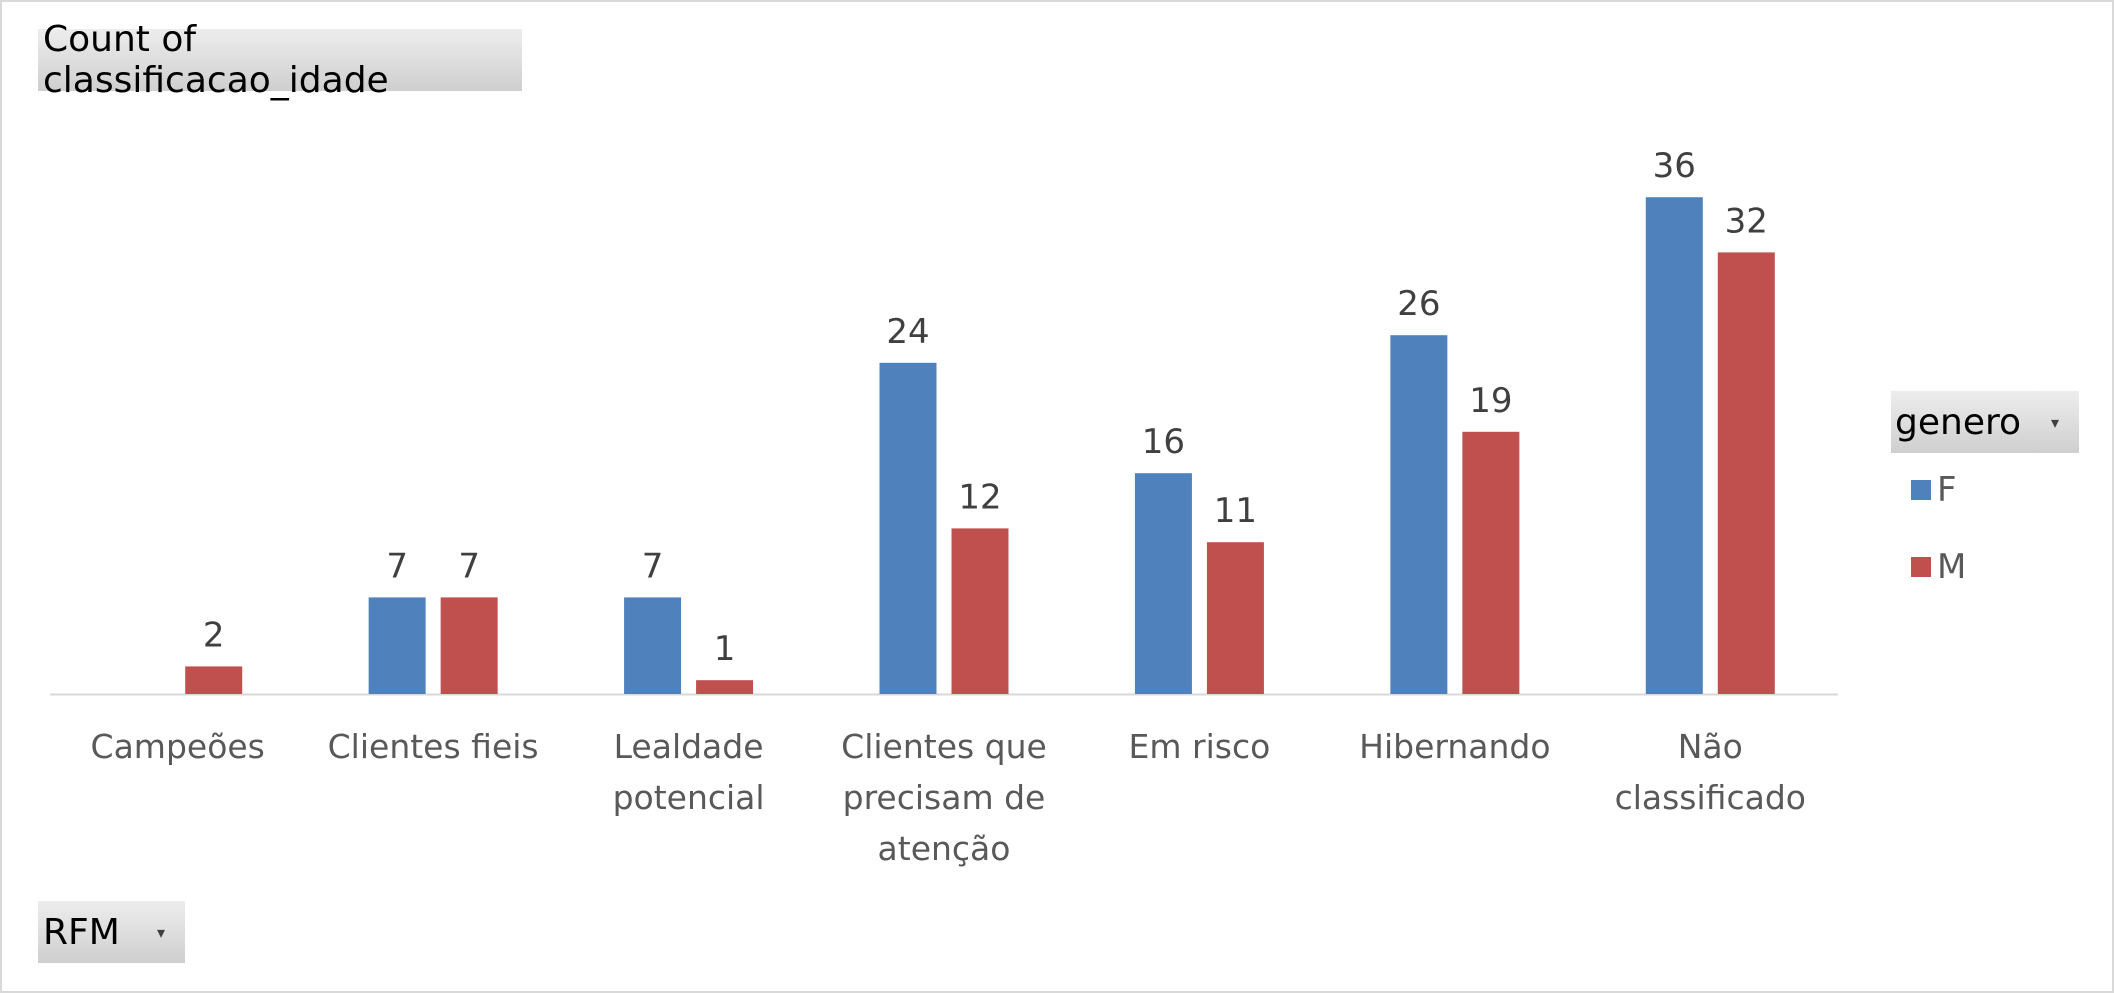 Image resolution: width=2114 pixels, height=993 pixels. I want to click on data-label-f-3: 24, so click(907, 332).